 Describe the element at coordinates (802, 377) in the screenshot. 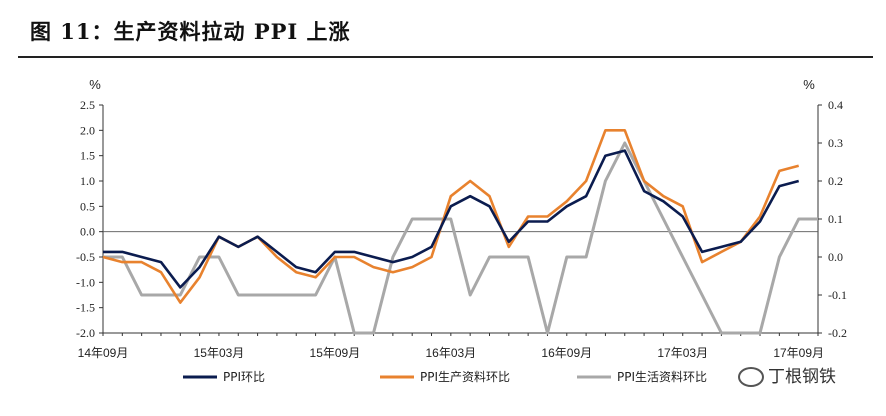

I see `watermark-text: 丁根钢铁` at that location.